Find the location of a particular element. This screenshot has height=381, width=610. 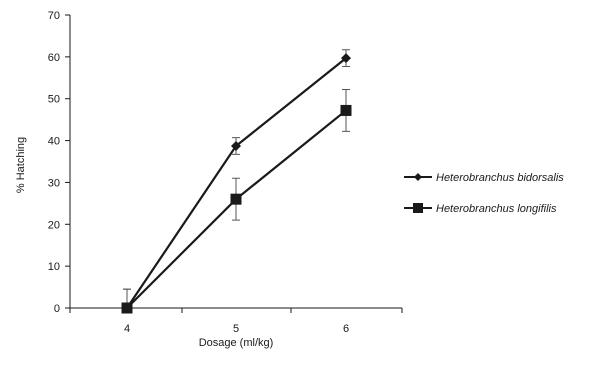

legend-item-1: Heterobranchus bidorsalis is located at coordinates (484, 178).